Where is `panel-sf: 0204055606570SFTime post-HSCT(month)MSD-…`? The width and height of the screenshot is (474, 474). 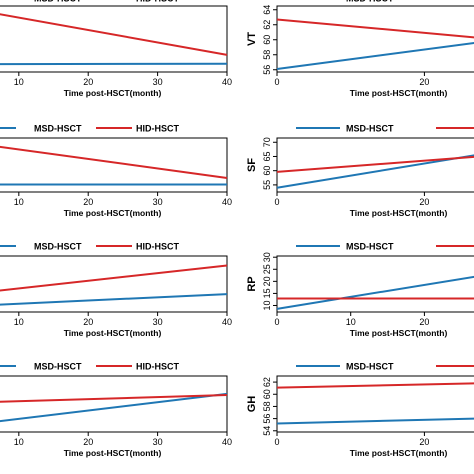 panel-sf: 0204055606570SFTime post-HSCT(month)MSD-… is located at coordinates (360, 171).